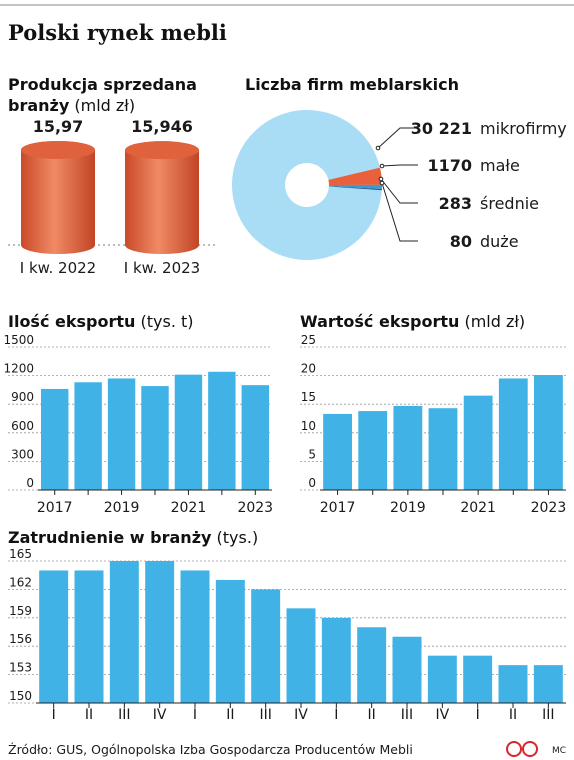 This screenshot has width=574, height=760. What do you see at coordinates (20, 554) in the screenshot?
I see `y-tick-label: 165` at bounding box center [20, 554].